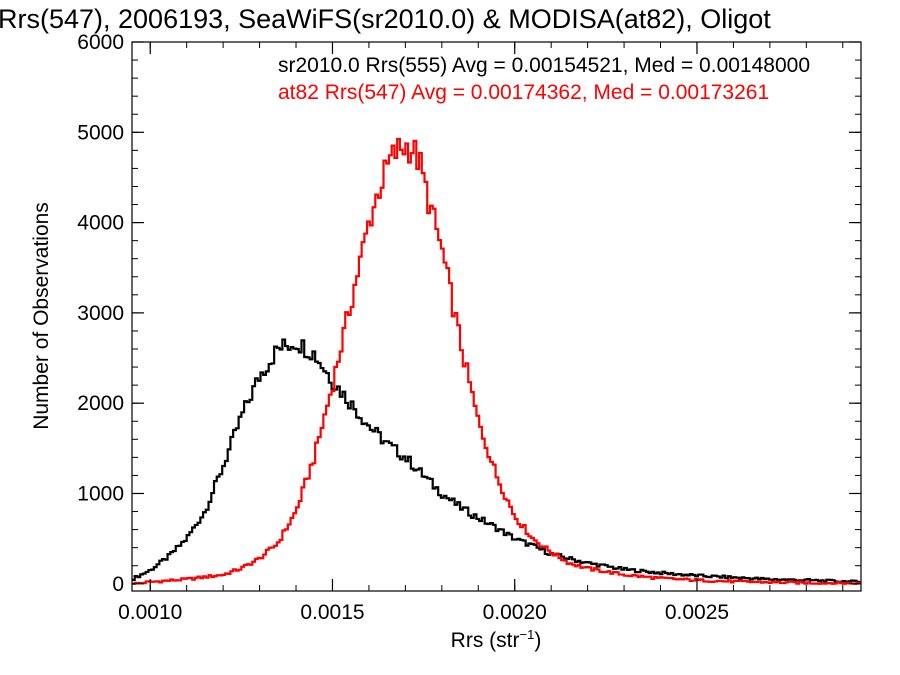  I want to click on x-axis-label-superscript: −1, so click(527, 634).